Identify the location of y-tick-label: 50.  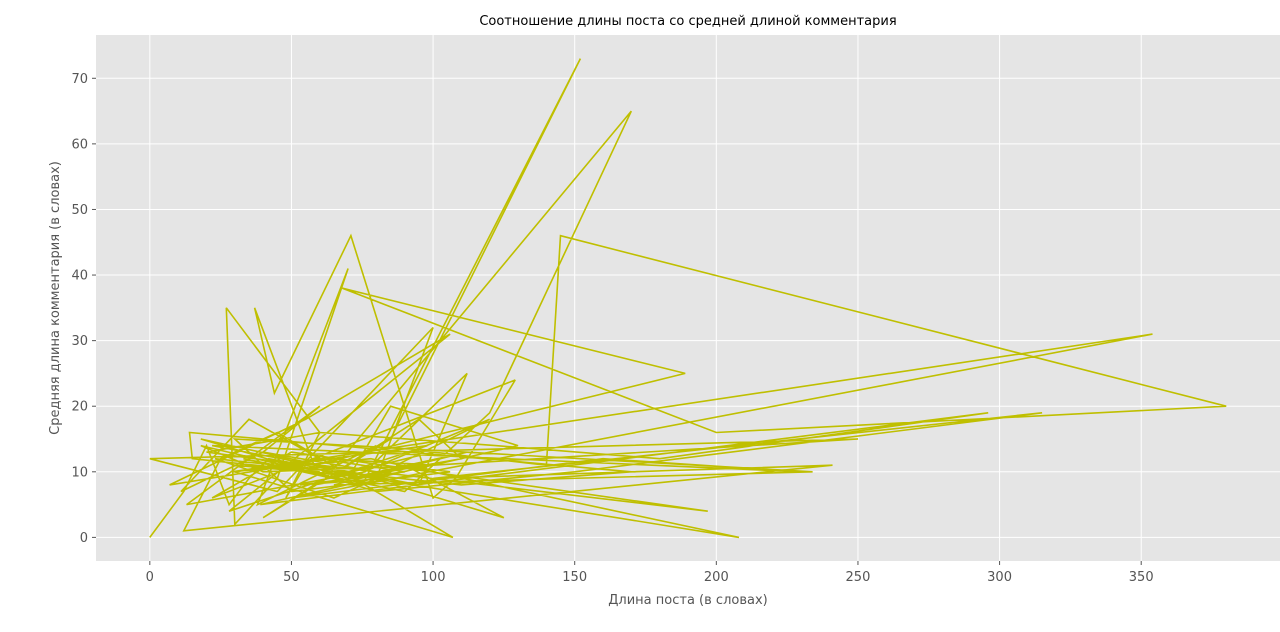
(79, 210).